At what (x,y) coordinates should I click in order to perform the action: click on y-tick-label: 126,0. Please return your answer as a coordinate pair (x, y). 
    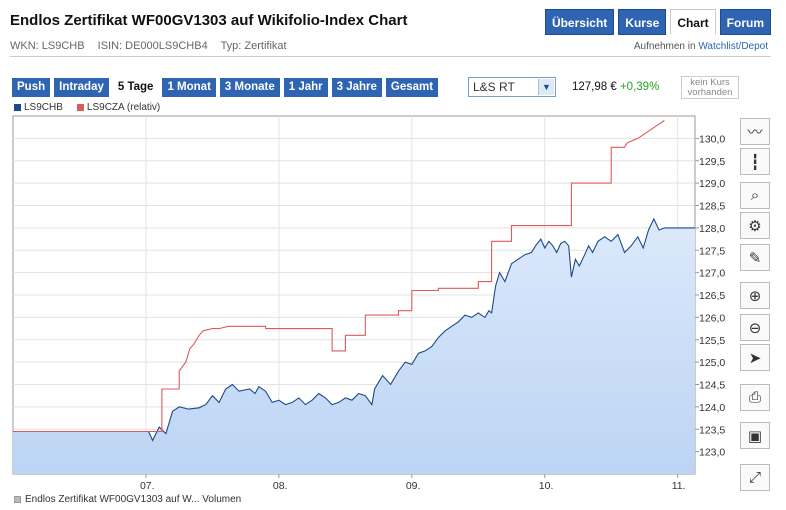
    Looking at the image, I should click on (712, 318).